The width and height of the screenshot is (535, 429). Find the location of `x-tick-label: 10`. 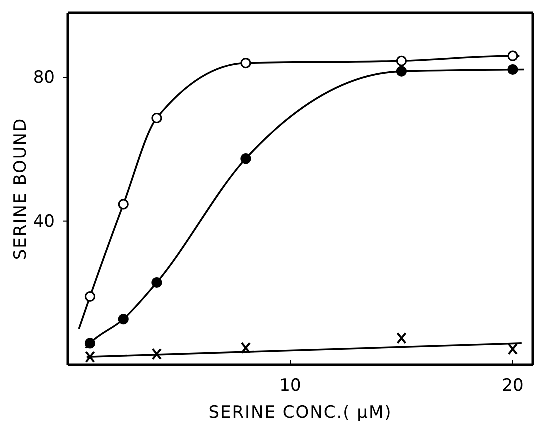

x-tick-label: 10 is located at coordinates (291, 386).